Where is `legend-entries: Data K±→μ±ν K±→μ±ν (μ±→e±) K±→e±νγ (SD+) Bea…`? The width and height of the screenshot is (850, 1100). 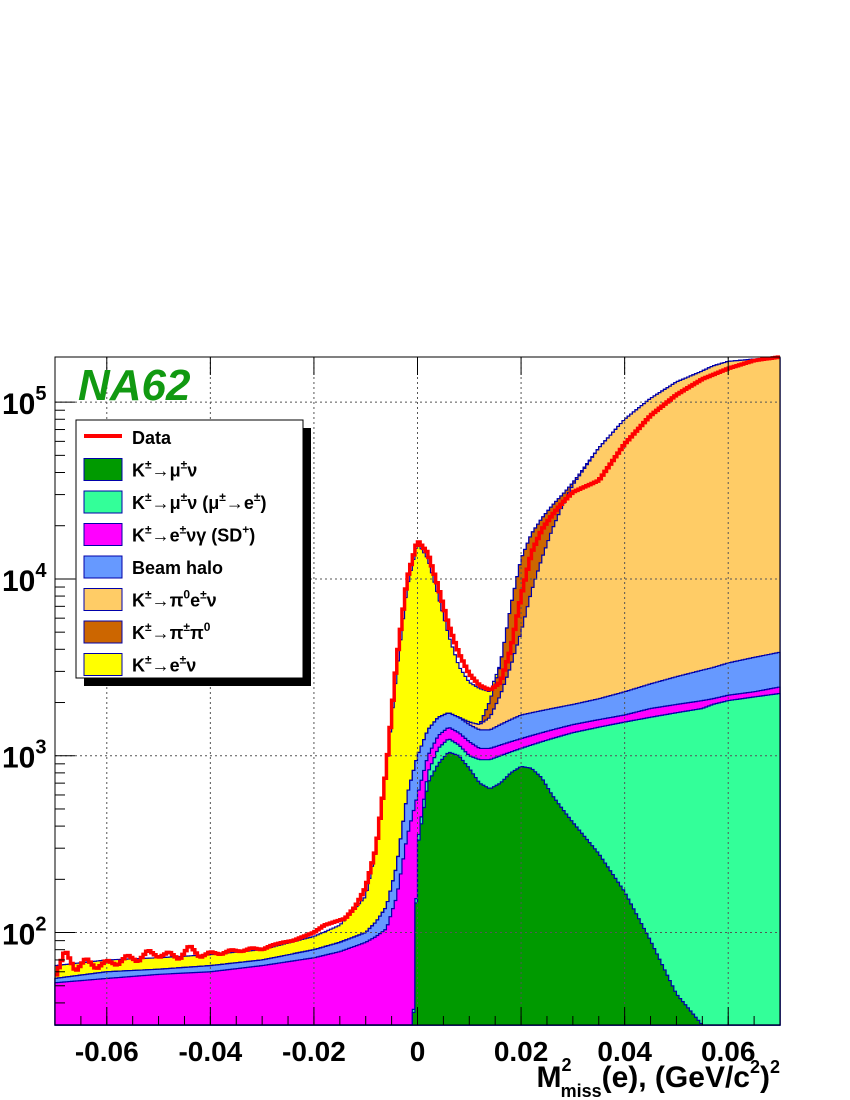 legend-entries: Data K±→μ±ν K±→μ±ν (μ±→e±) K±→e±νγ (SD+) Bea… is located at coordinates (174, 552).